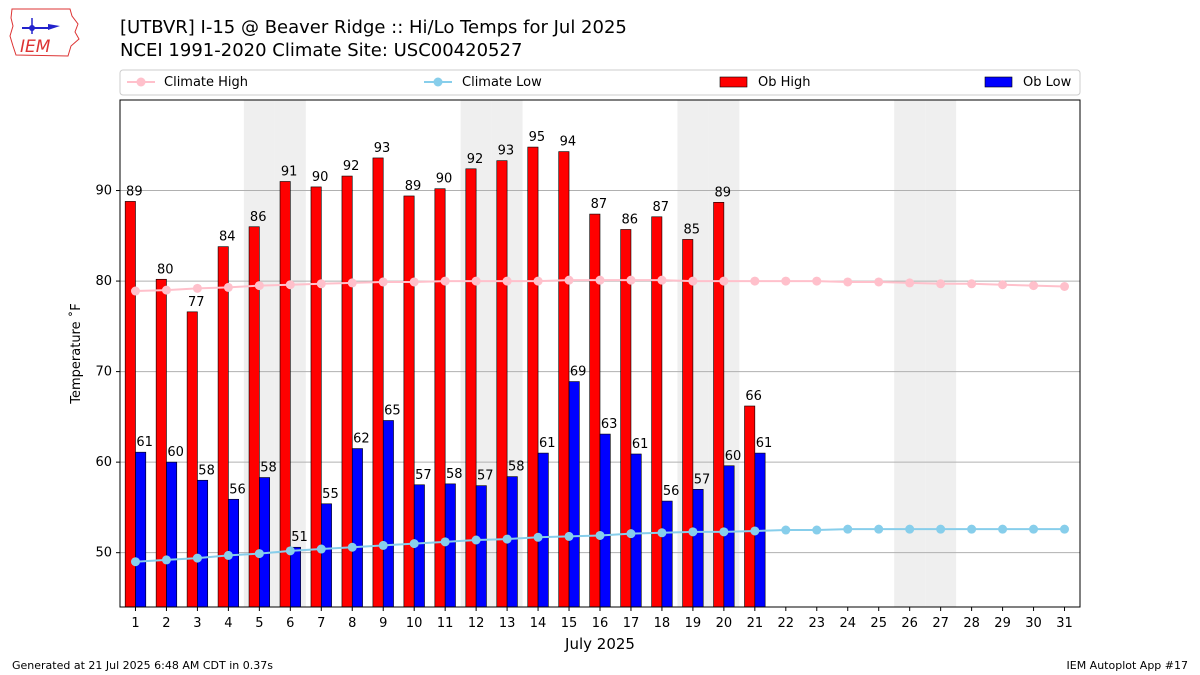 The height and width of the screenshot is (675, 1200). I want to click on ob-high-label: 77, so click(196, 302).